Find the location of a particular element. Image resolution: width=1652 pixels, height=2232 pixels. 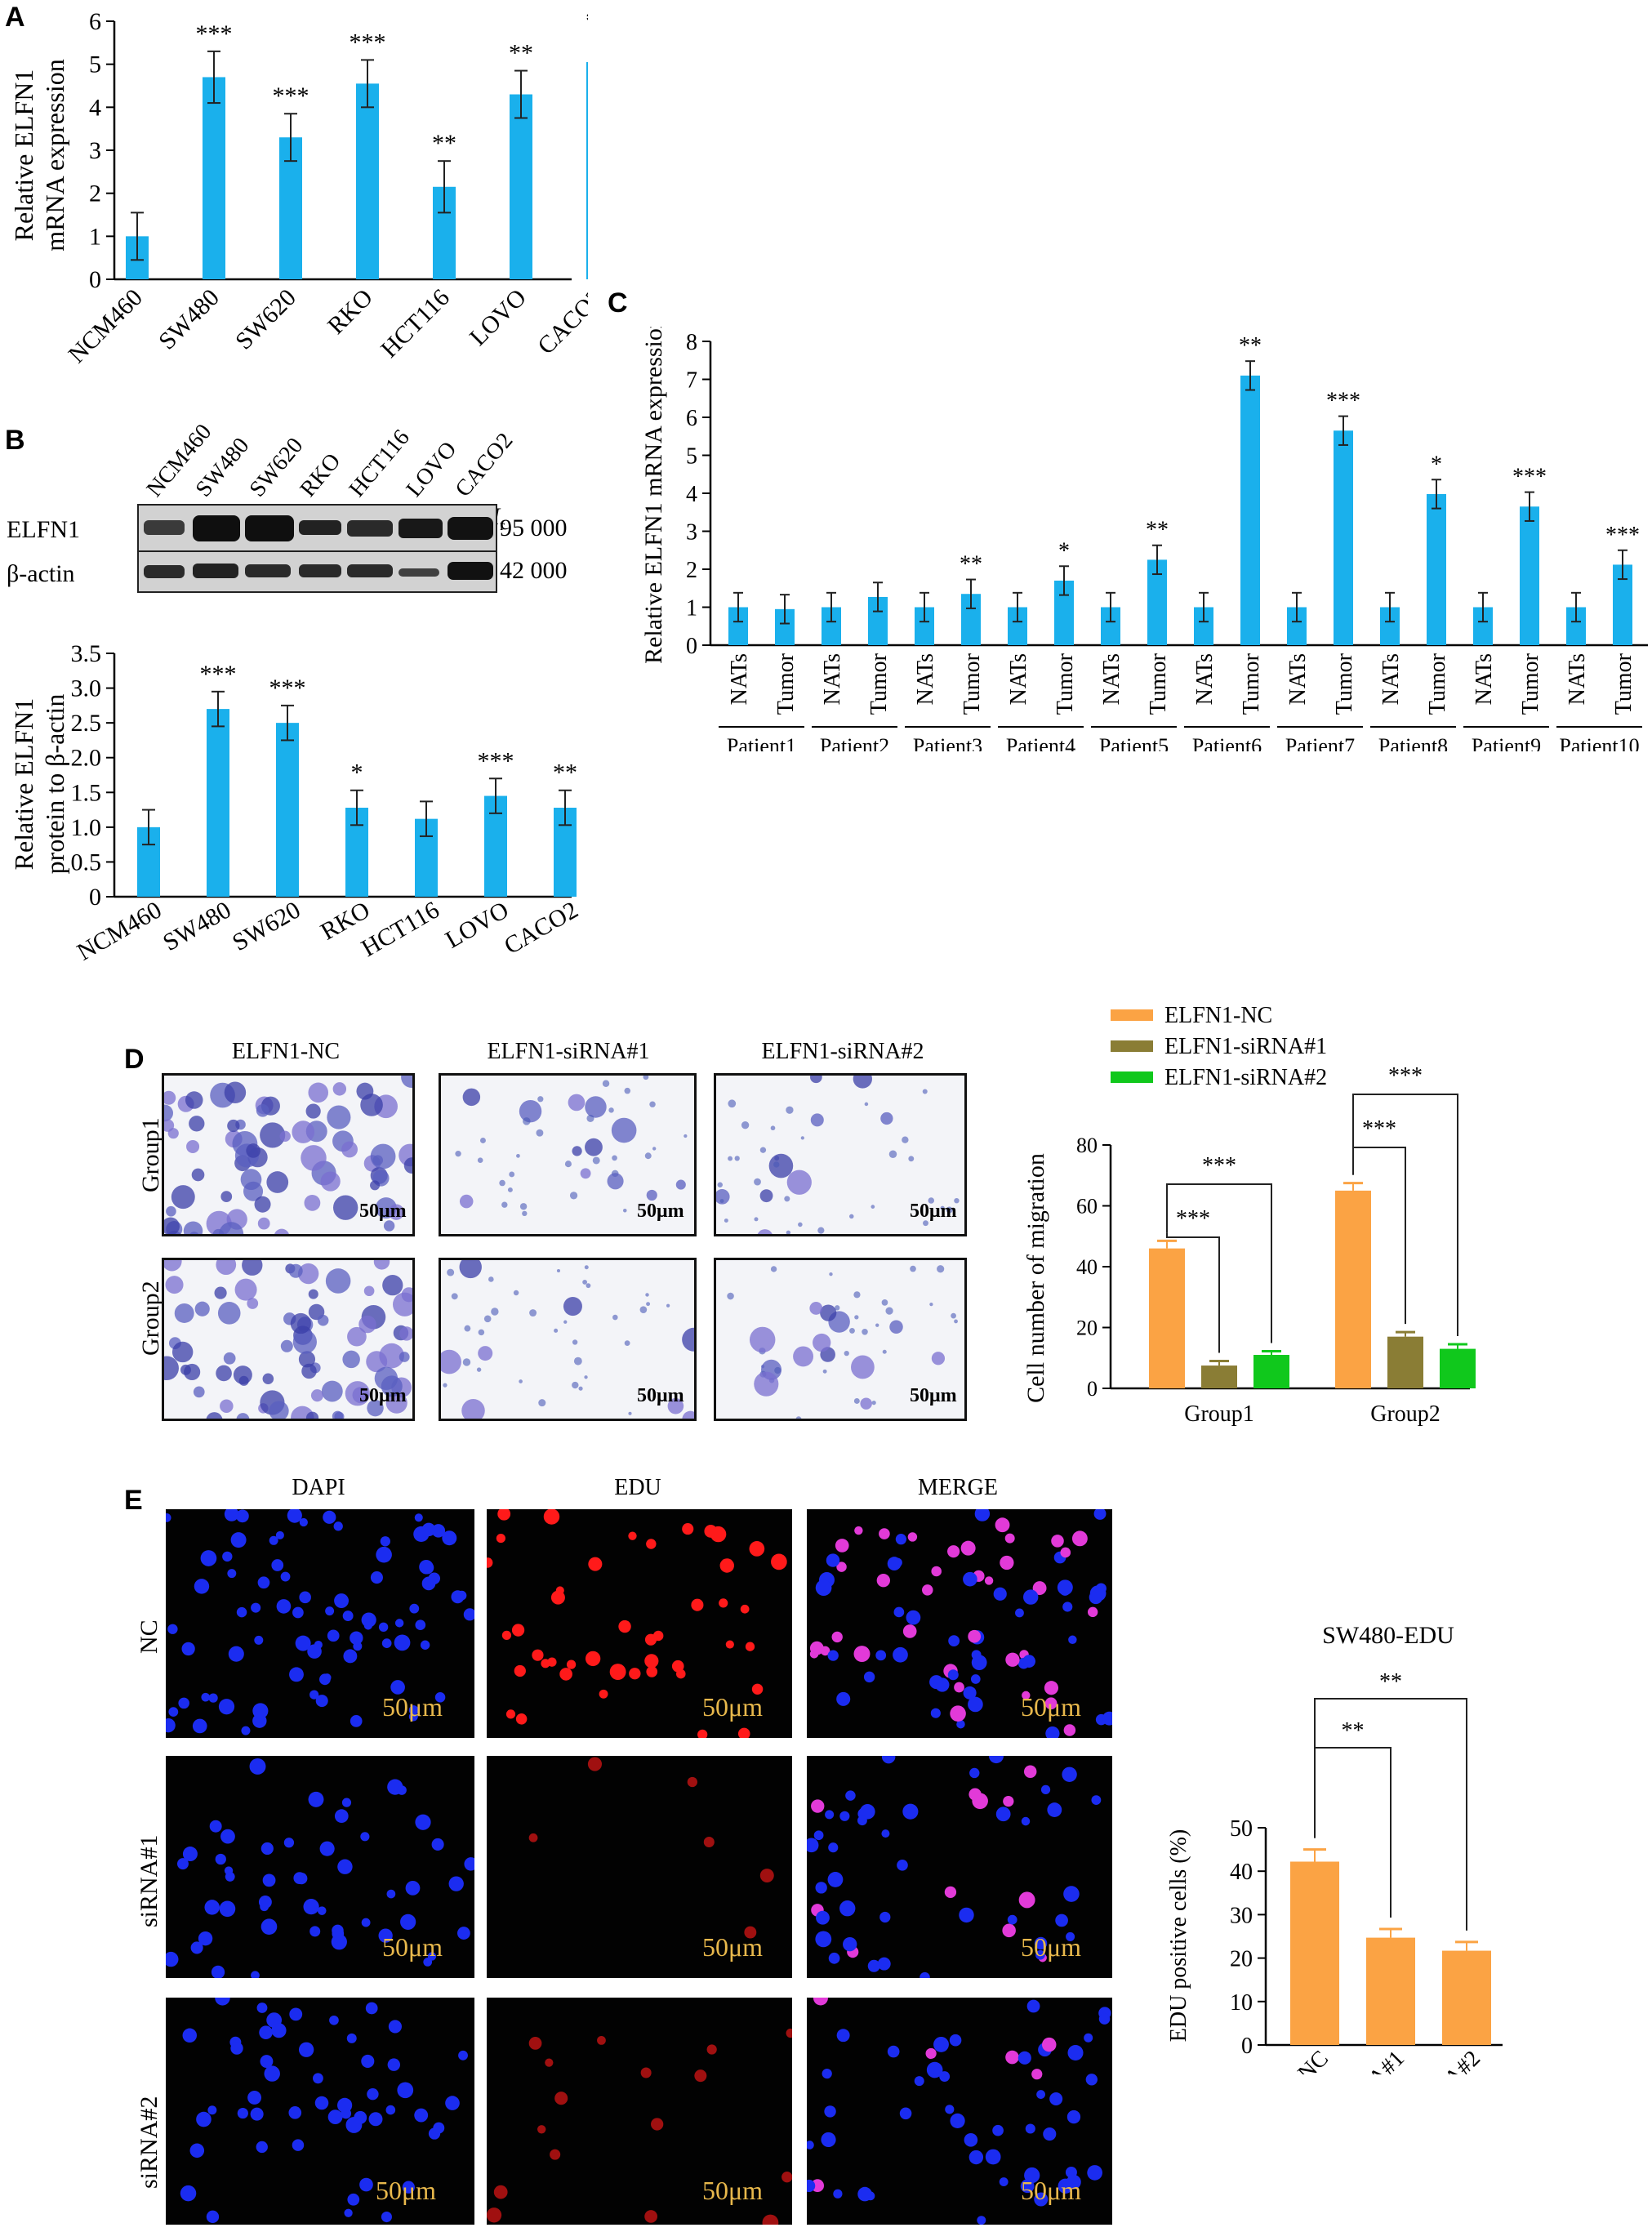

y-tick-label: 7 is located at coordinates (691, 381).